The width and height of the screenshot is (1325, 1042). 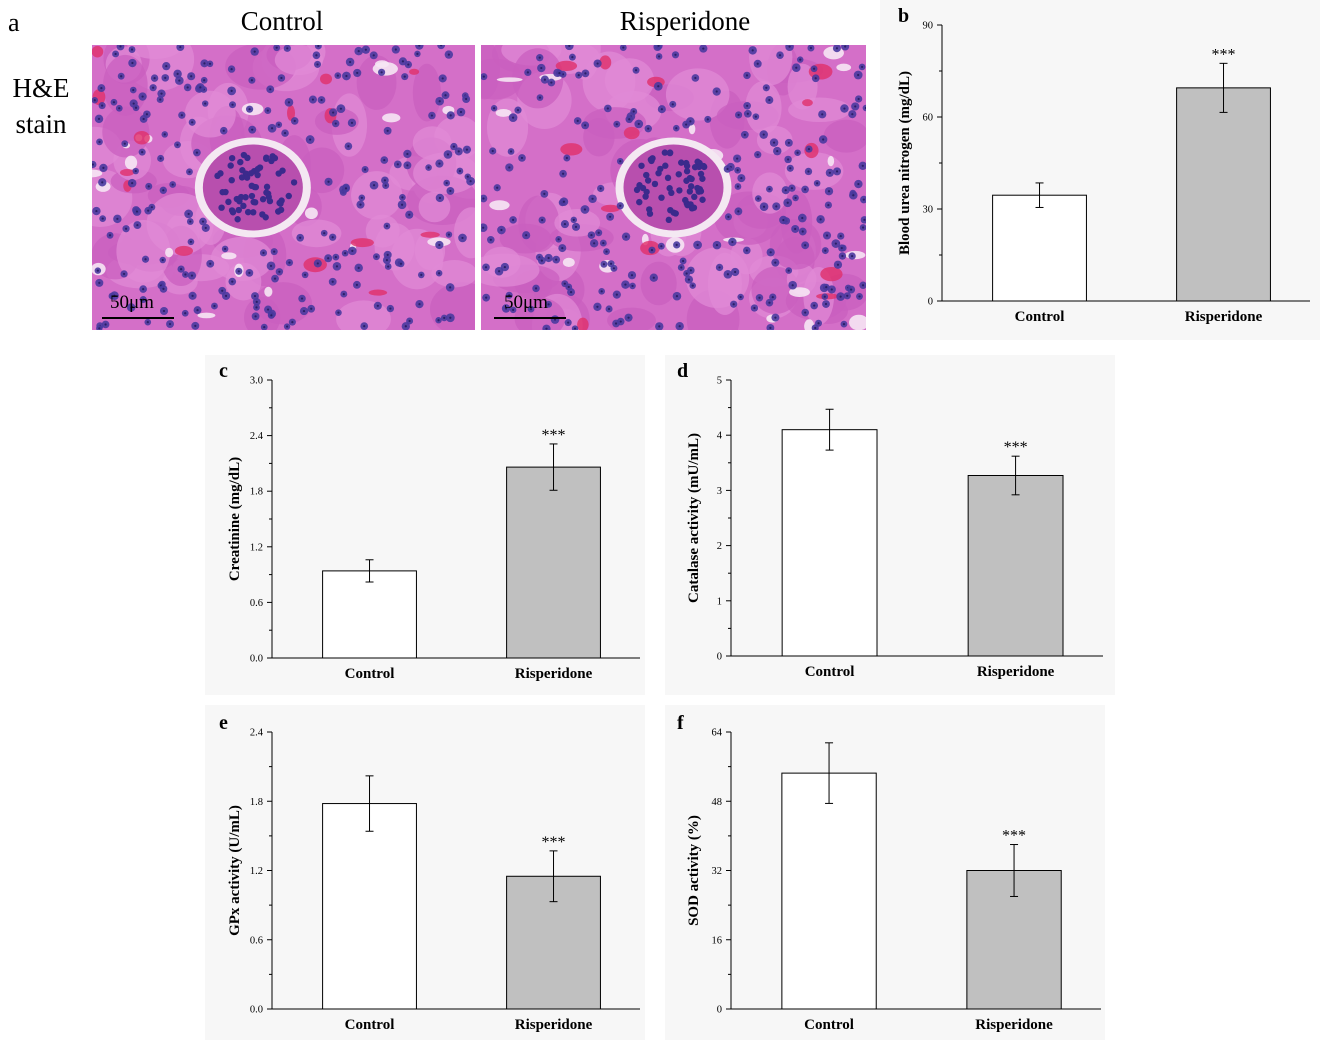 I want to click on panel-letter-f: f, so click(x=680, y=723).